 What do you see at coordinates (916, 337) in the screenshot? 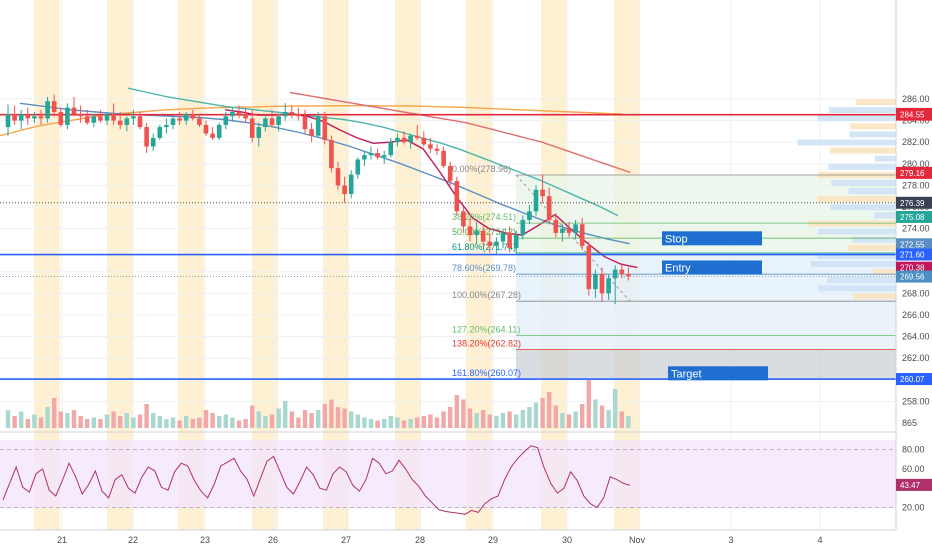
I see `price-tick-label: 264.00` at bounding box center [916, 337].